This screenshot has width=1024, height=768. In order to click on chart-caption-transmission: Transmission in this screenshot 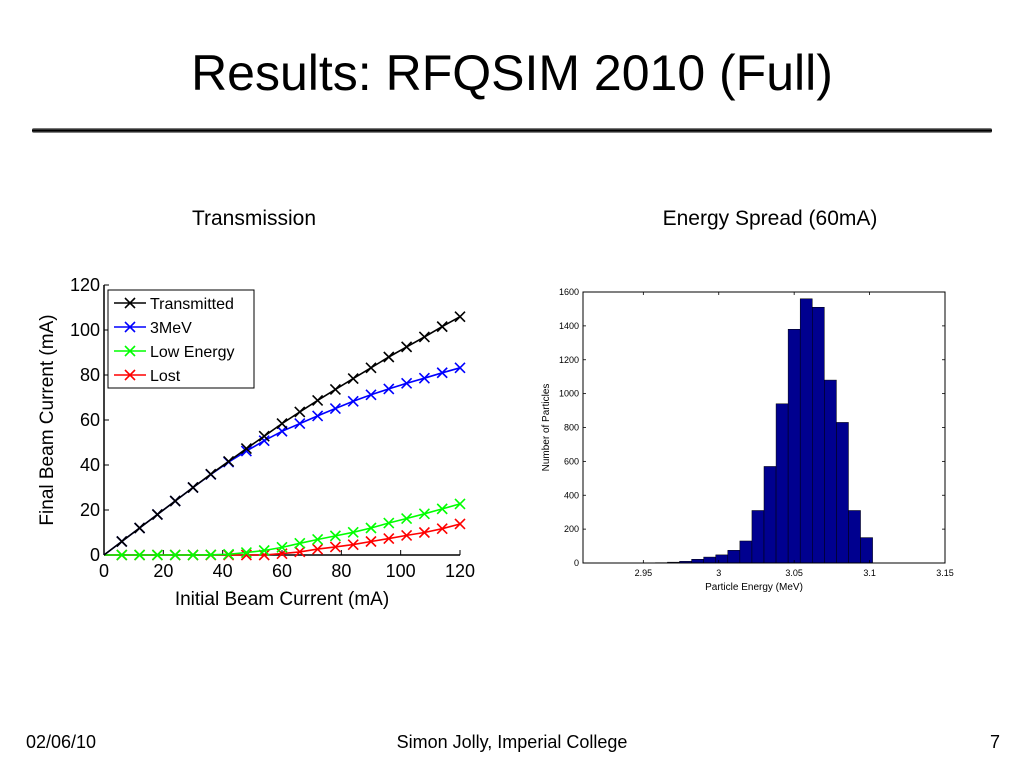, I will do `click(254, 218)`.